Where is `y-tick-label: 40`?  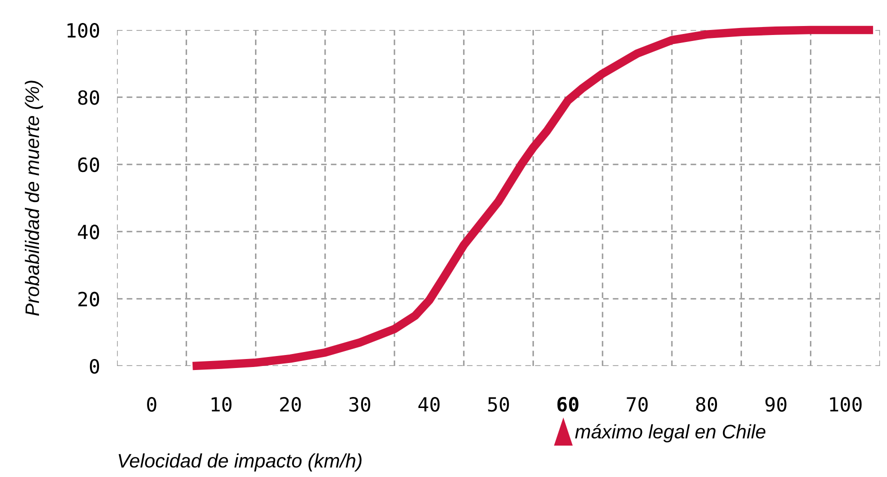
y-tick-label: 40 is located at coordinates (89, 232).